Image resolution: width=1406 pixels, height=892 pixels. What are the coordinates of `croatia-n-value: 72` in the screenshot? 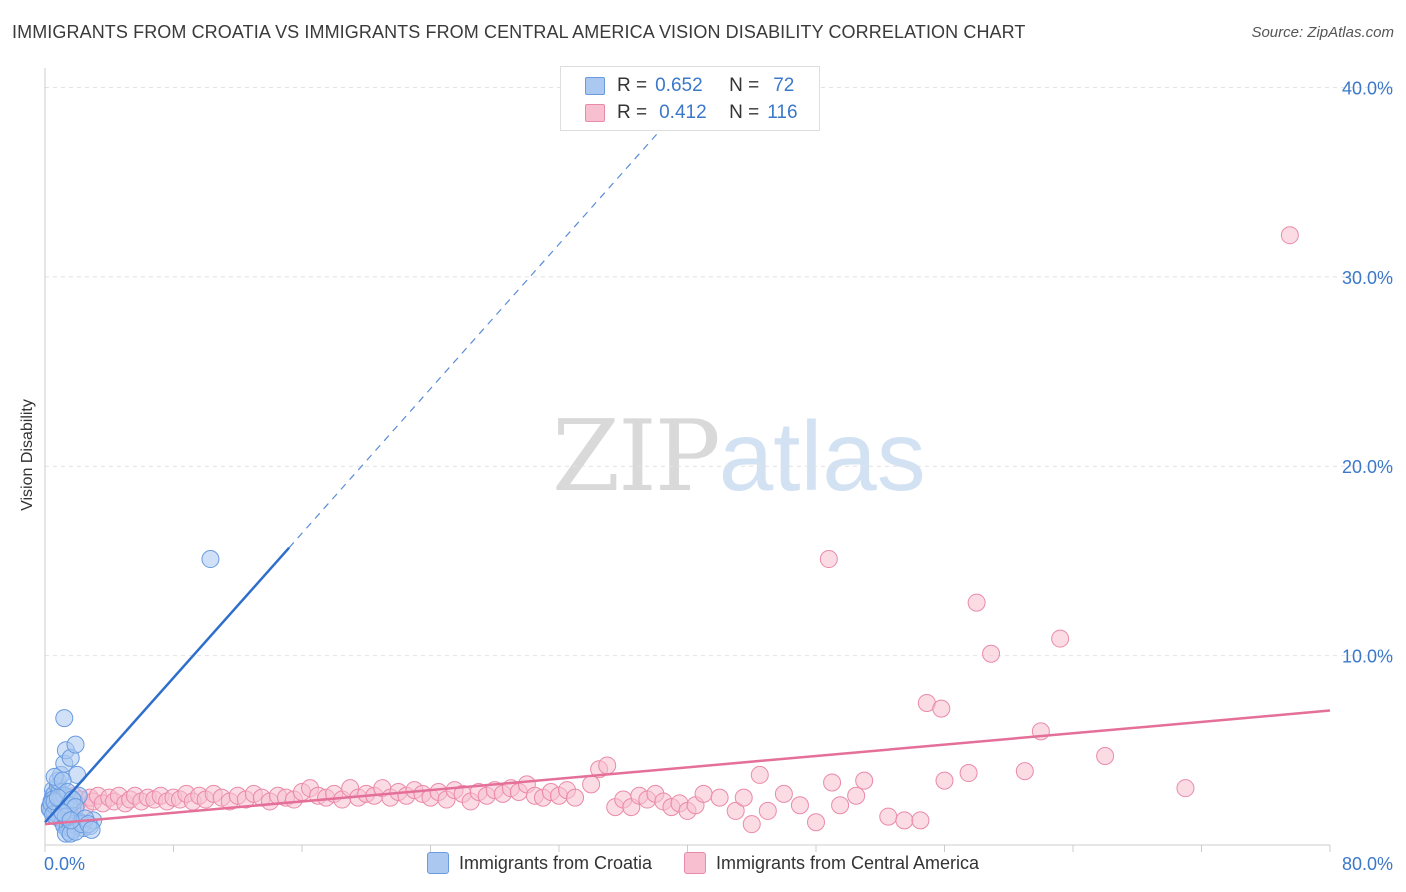 It's located at (784, 85).